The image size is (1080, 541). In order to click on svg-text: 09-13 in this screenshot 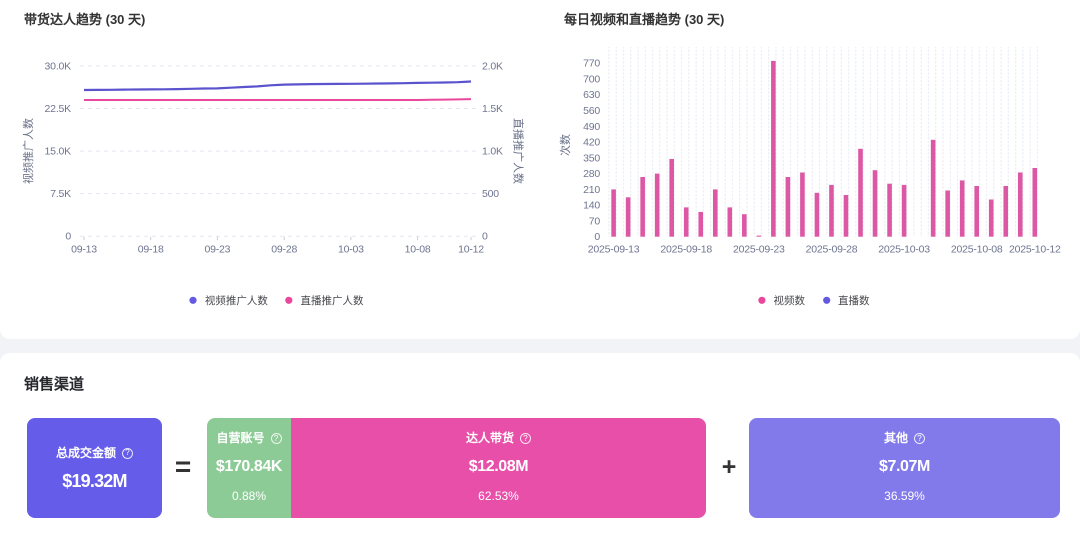, I will do `click(84, 250)`.